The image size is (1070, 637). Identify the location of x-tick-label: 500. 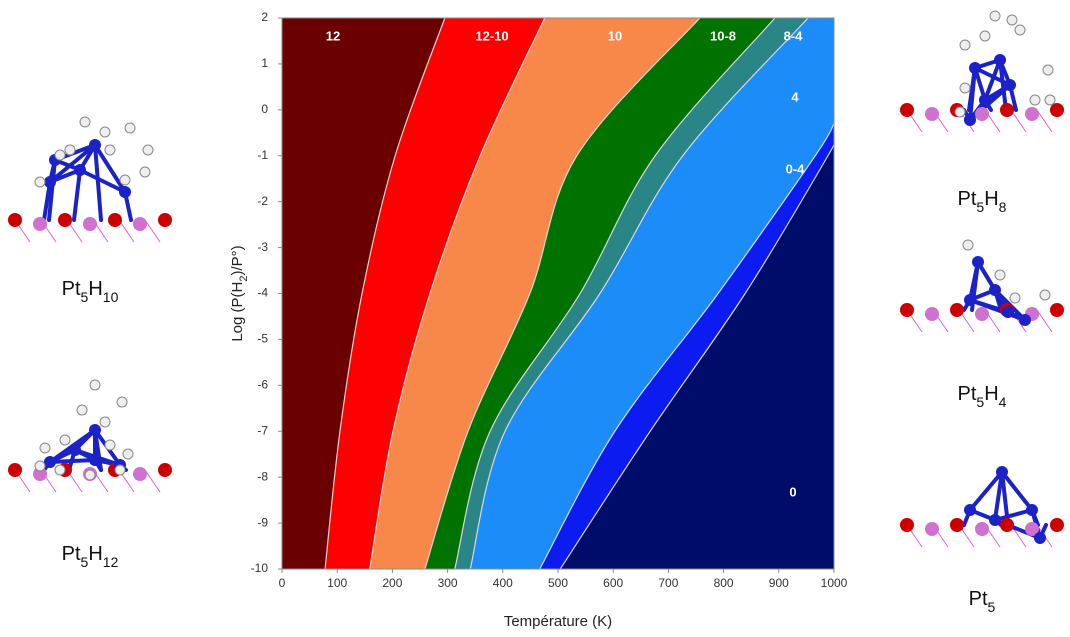
(558, 583).